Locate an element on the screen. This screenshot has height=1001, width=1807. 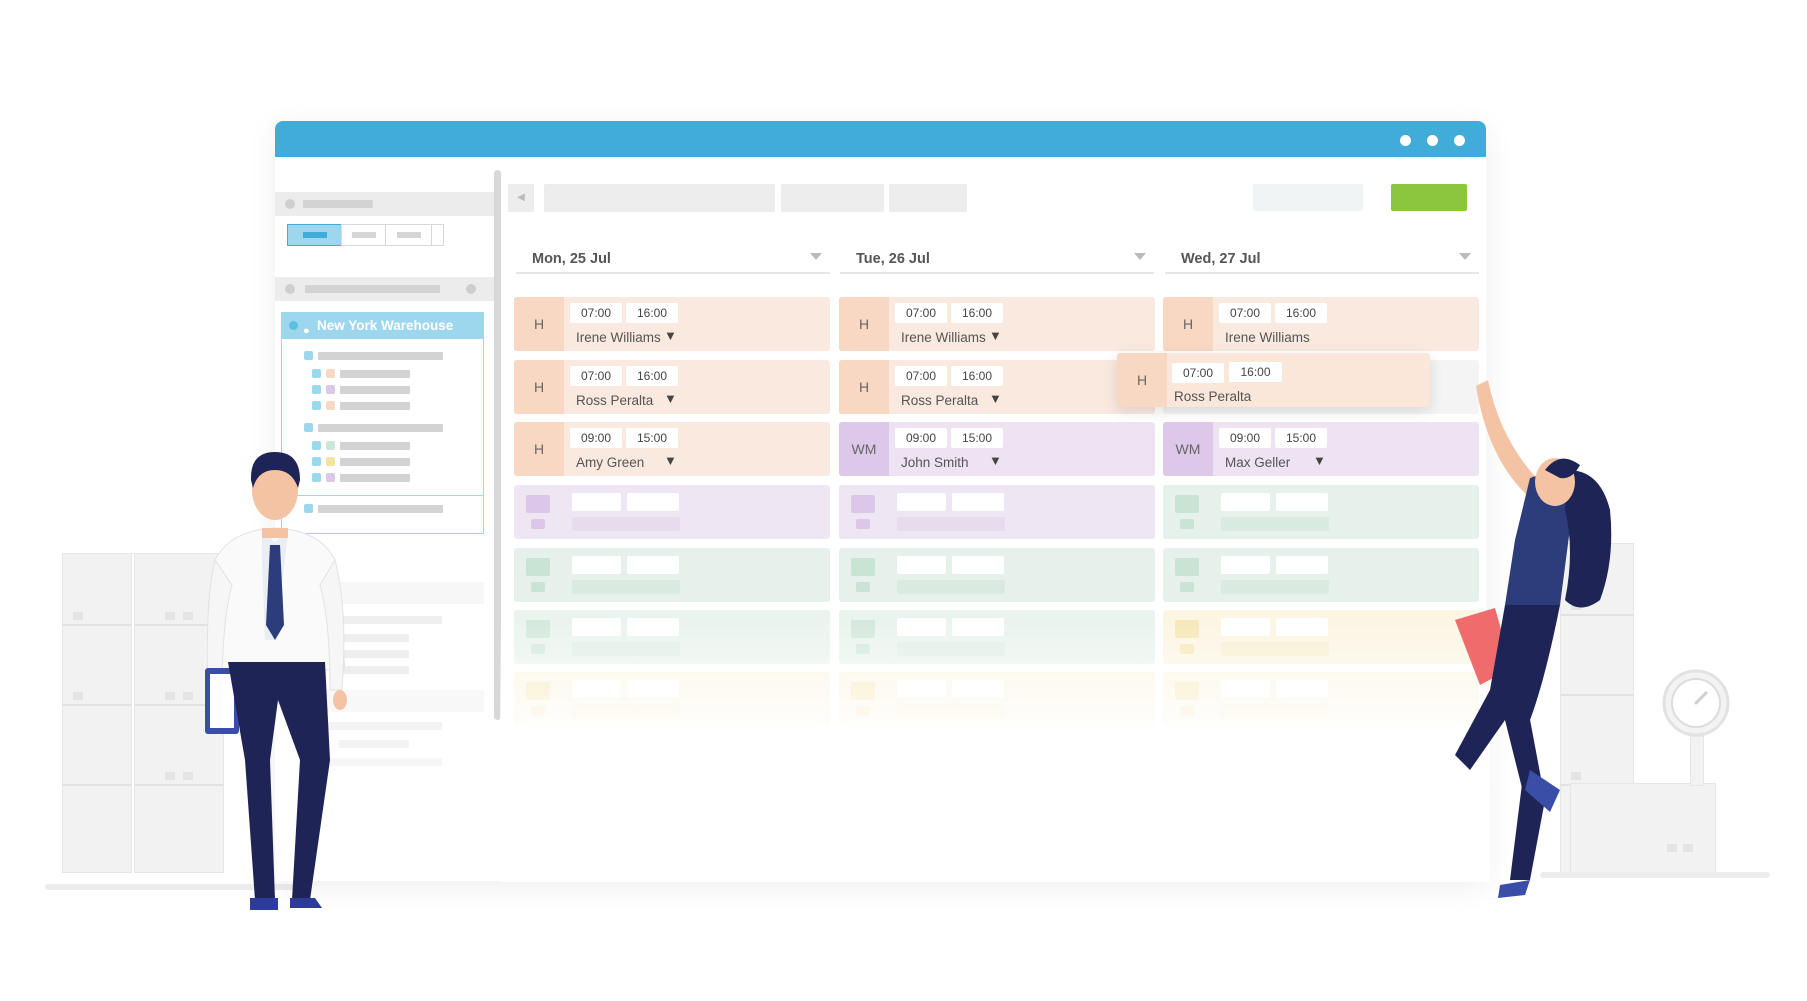
floor-line-right is located at coordinates (1655, 875).